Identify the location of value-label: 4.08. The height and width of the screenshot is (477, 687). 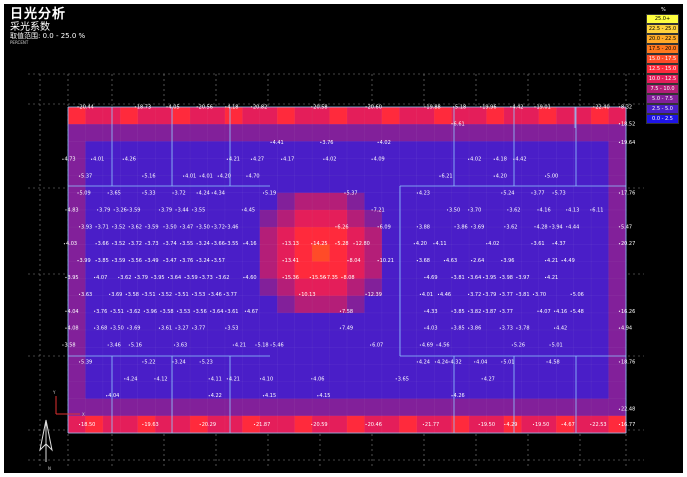
(72, 329).